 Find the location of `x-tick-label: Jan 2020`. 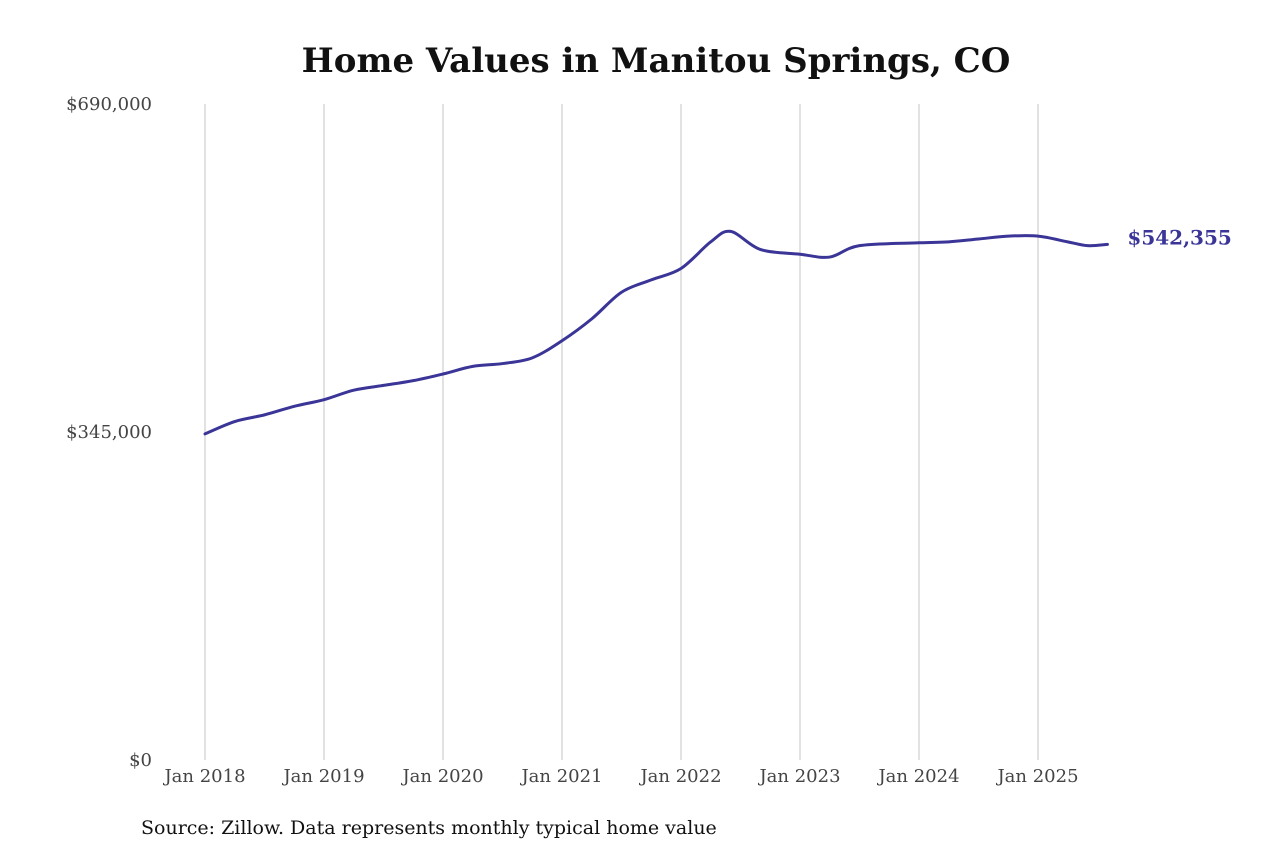

x-tick-label: Jan 2020 is located at coordinates (441, 776).